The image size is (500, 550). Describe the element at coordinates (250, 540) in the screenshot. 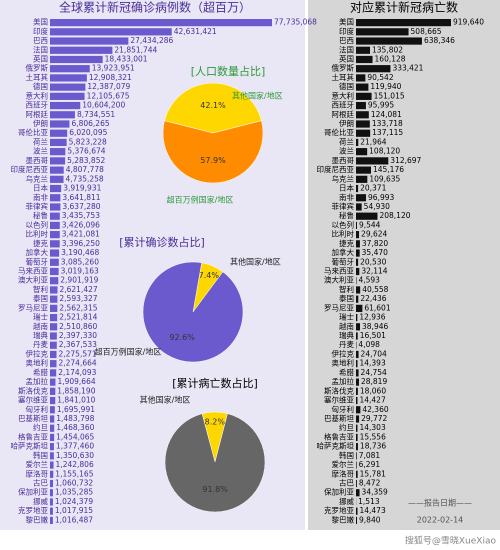

I see `footer-bg` at that location.